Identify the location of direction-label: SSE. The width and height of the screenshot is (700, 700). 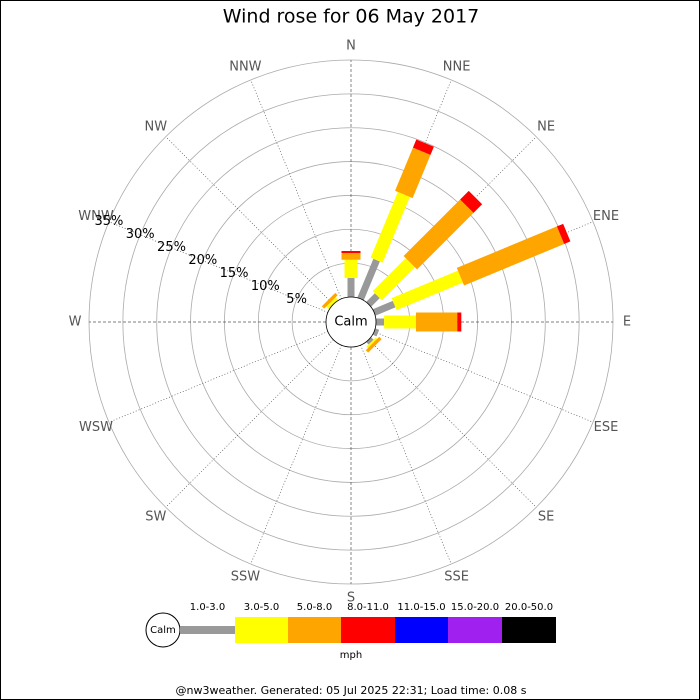
(456, 576).